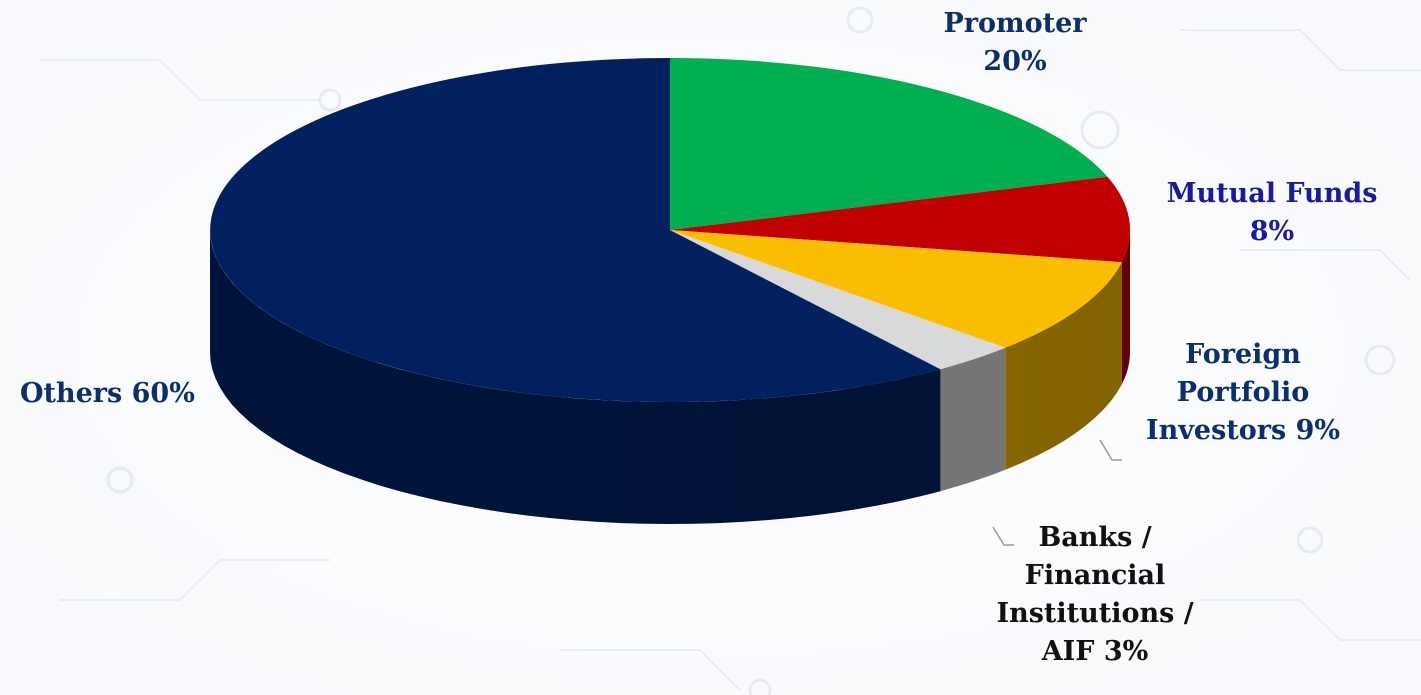  Describe the element at coordinates (1094, 594) in the screenshot. I see `label-banks-financial-institutions-aif: Banks / Financial Institutions / AIF 3%` at that location.